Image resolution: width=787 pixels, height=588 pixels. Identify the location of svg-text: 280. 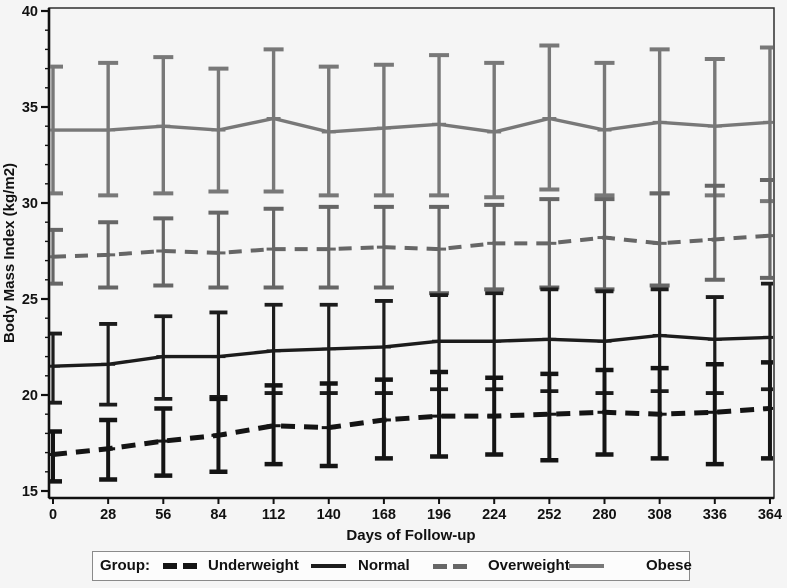
(604, 515).